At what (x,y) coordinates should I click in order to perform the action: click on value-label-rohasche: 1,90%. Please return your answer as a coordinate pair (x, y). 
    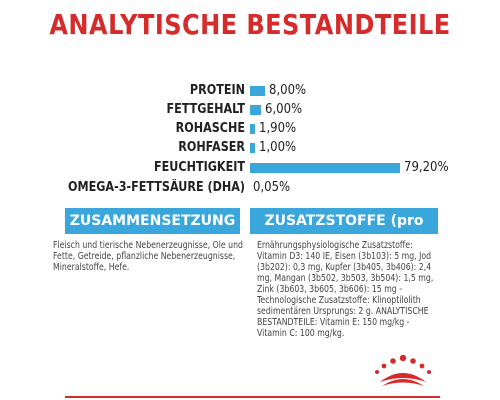
    Looking at the image, I should click on (278, 128).